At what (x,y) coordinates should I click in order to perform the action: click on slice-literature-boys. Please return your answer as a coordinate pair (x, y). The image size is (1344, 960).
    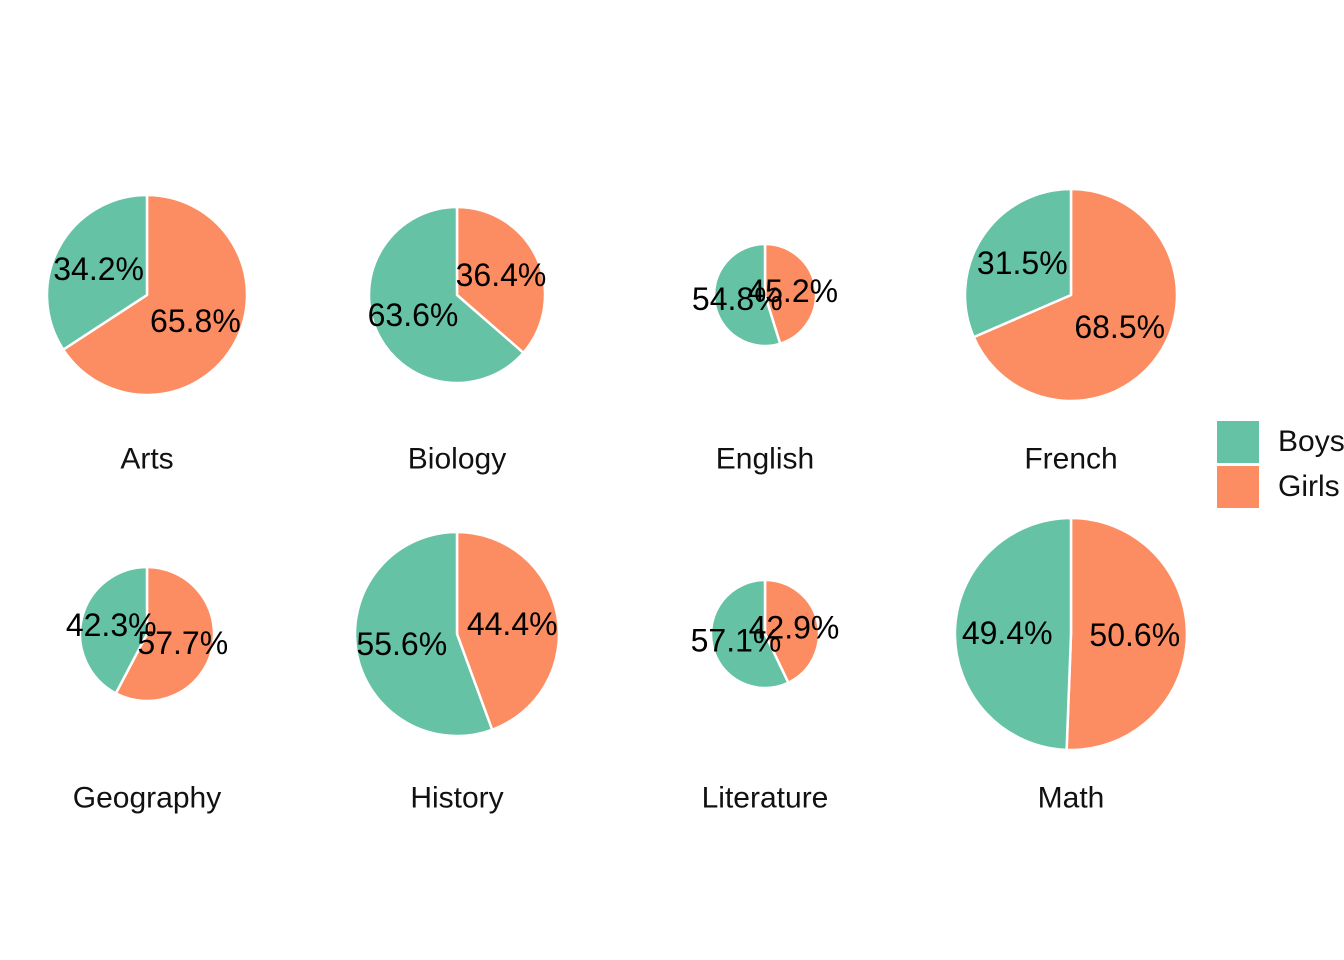
    Looking at the image, I should click on (749, 634).